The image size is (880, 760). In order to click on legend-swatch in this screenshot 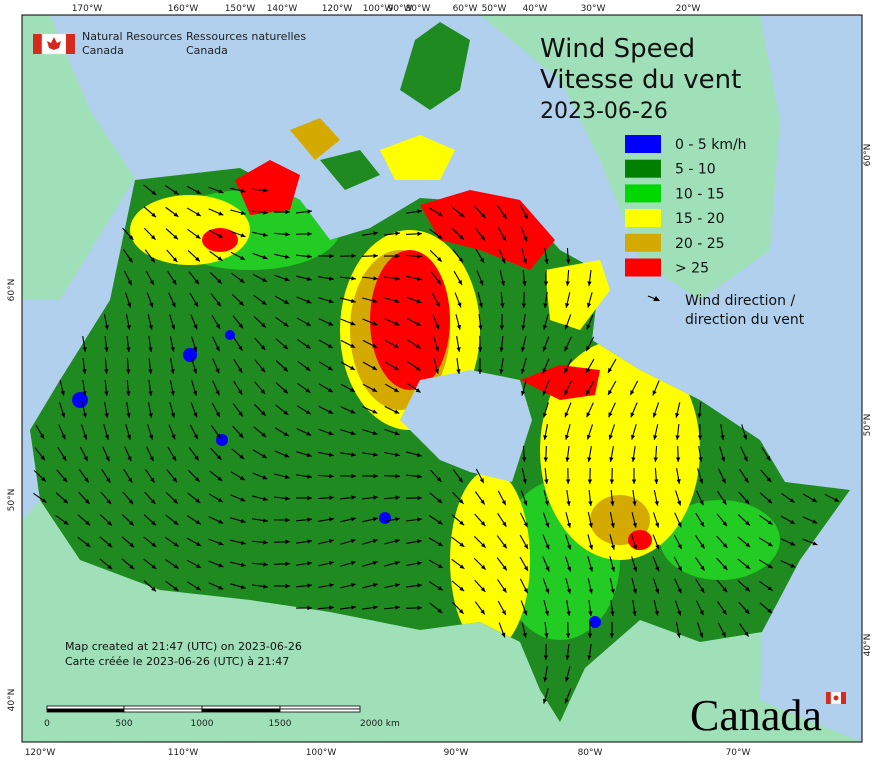, I will do `click(643, 168)`.